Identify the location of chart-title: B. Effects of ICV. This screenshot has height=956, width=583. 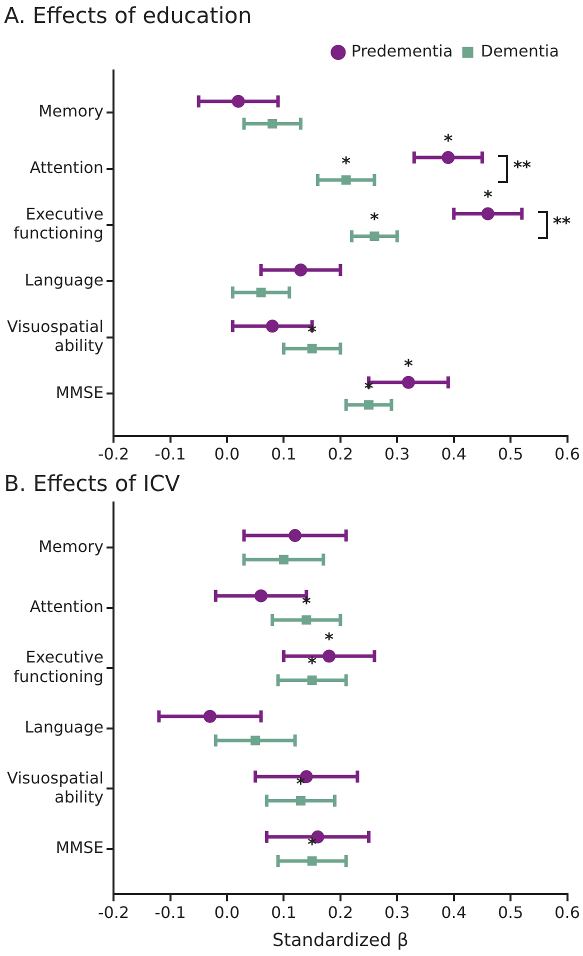
(92, 484).